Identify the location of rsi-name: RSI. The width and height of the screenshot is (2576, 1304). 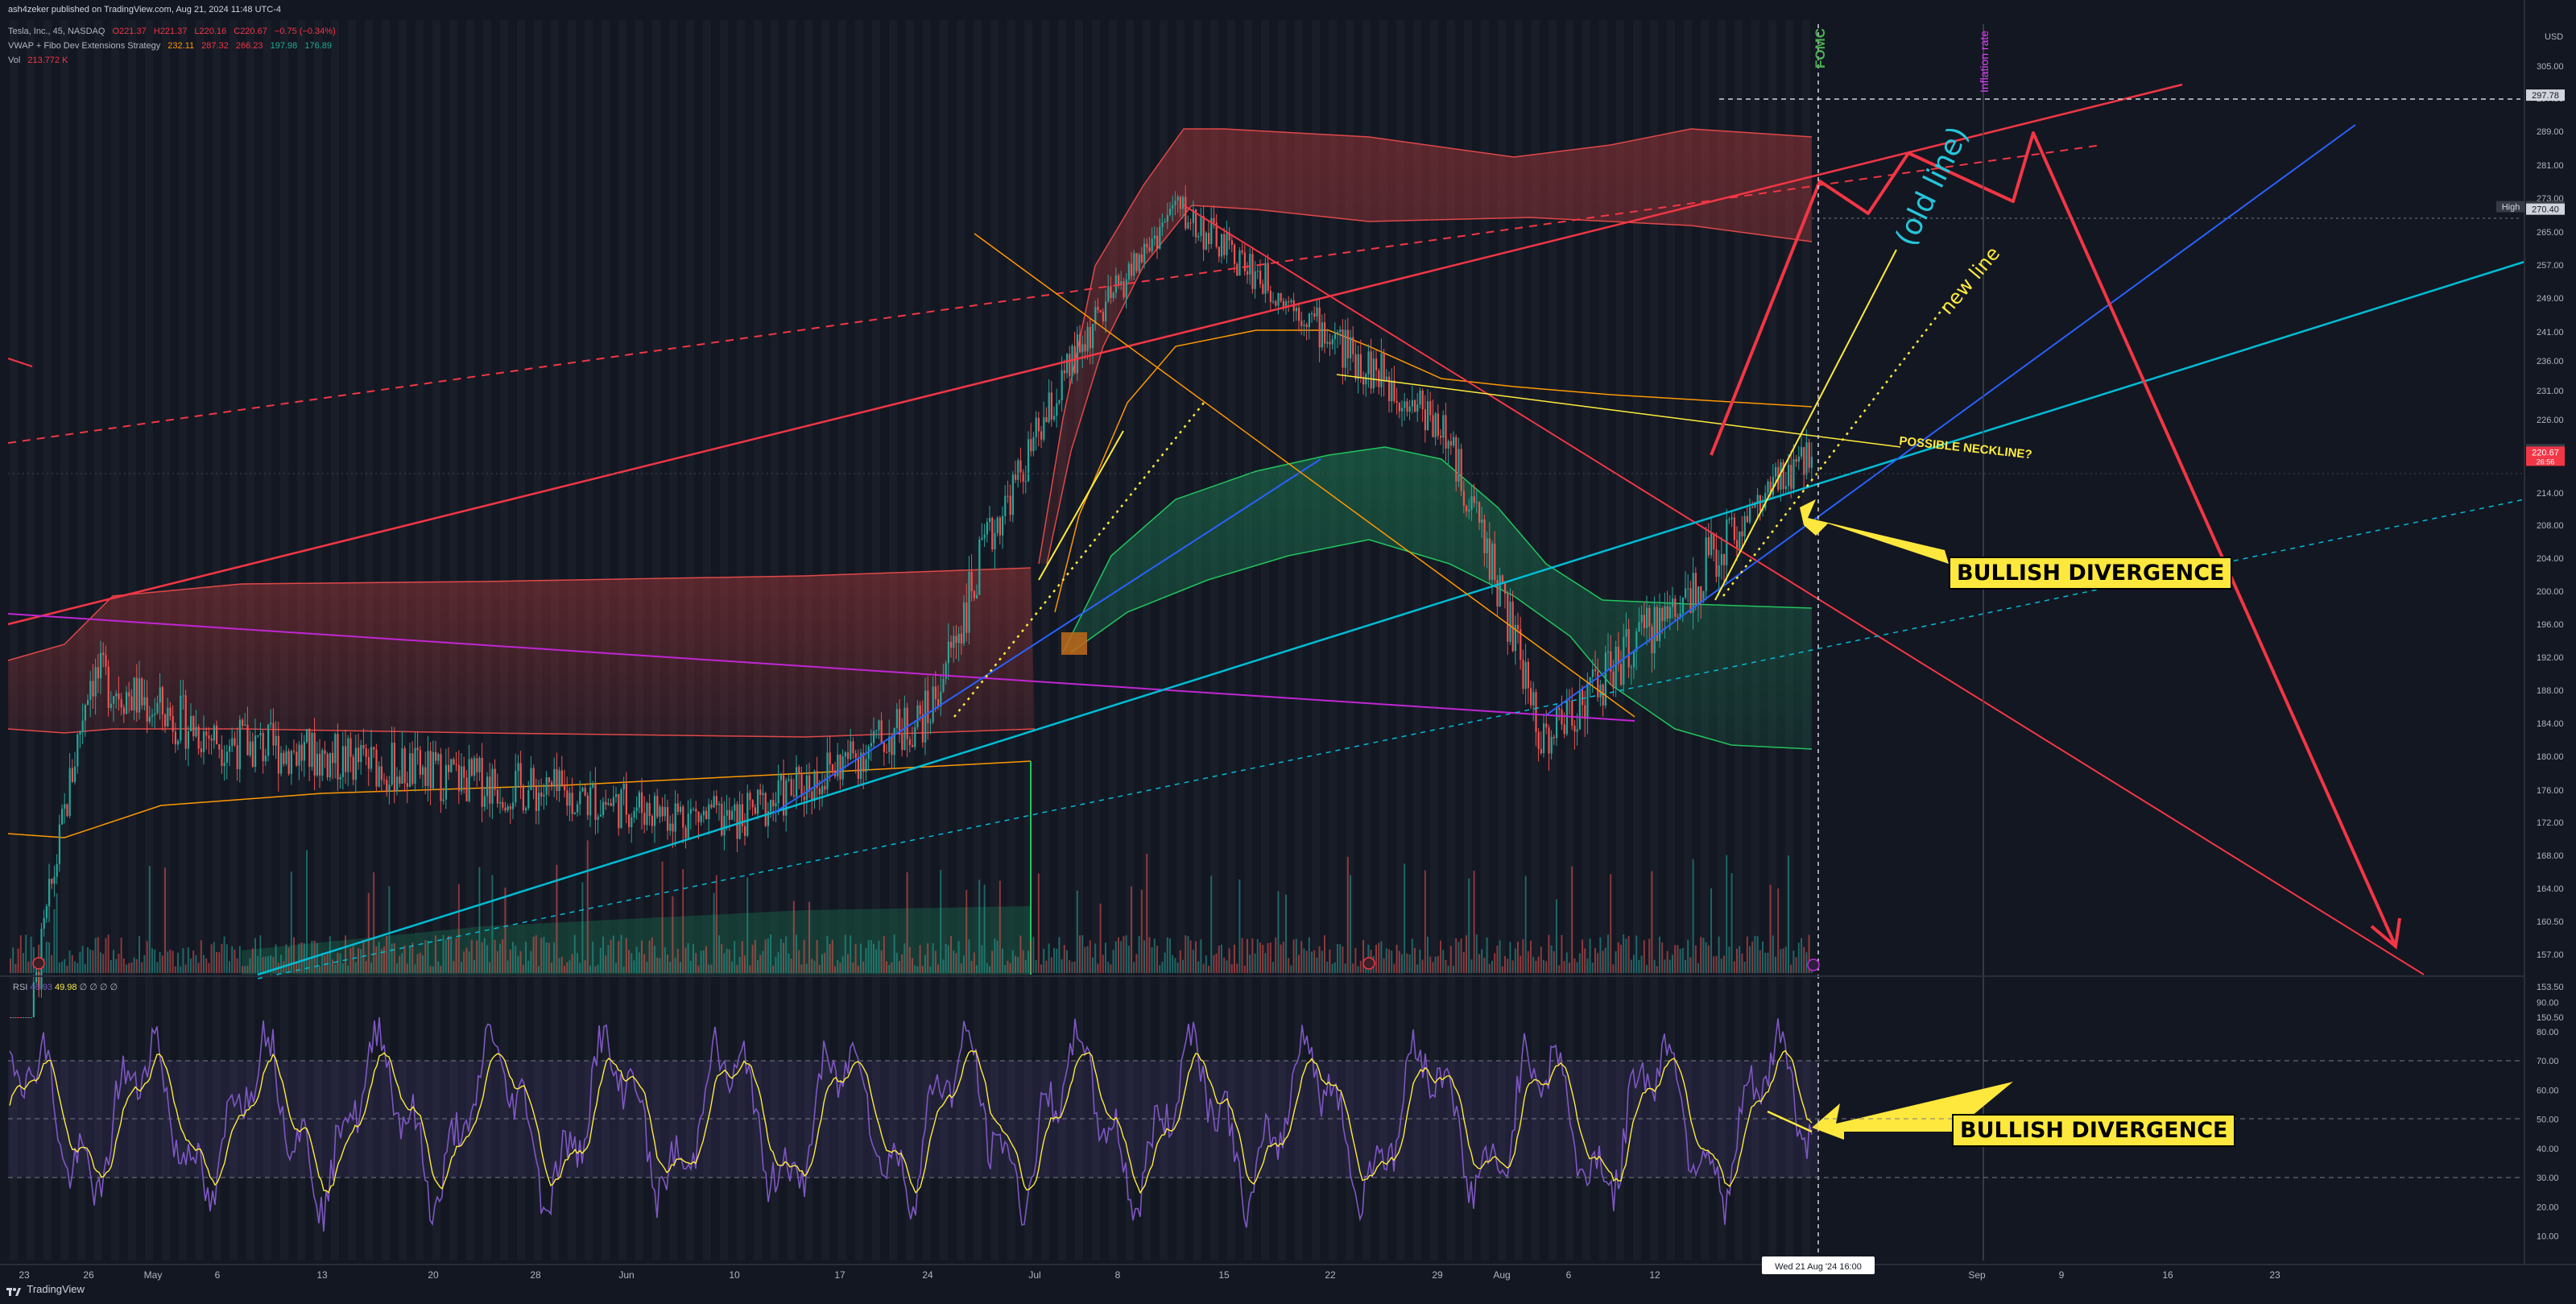
(21, 987).